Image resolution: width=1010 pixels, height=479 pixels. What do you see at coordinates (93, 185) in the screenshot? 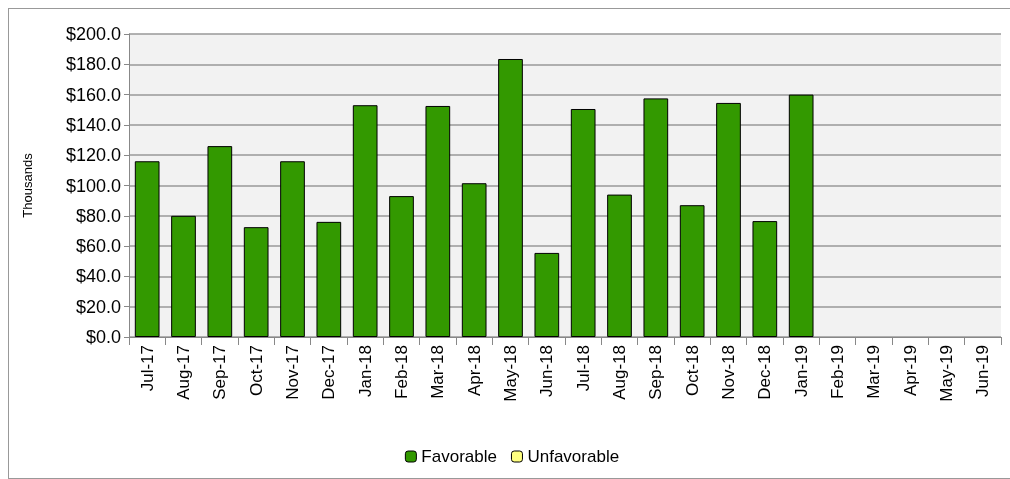
I see `y-tick-label: $100.0` at bounding box center [93, 185].